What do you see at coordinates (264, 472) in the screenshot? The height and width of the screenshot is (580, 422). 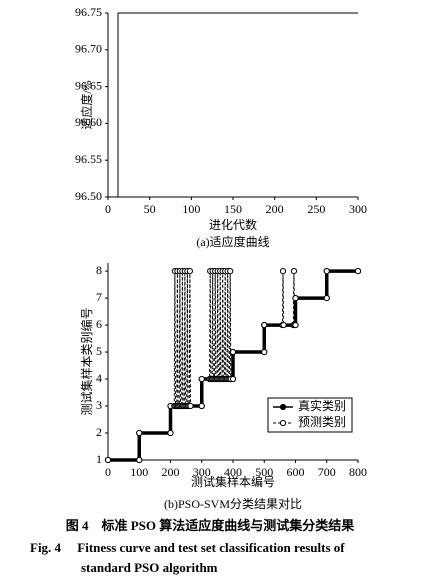 I see `x-tick-label: 500` at bounding box center [264, 472].